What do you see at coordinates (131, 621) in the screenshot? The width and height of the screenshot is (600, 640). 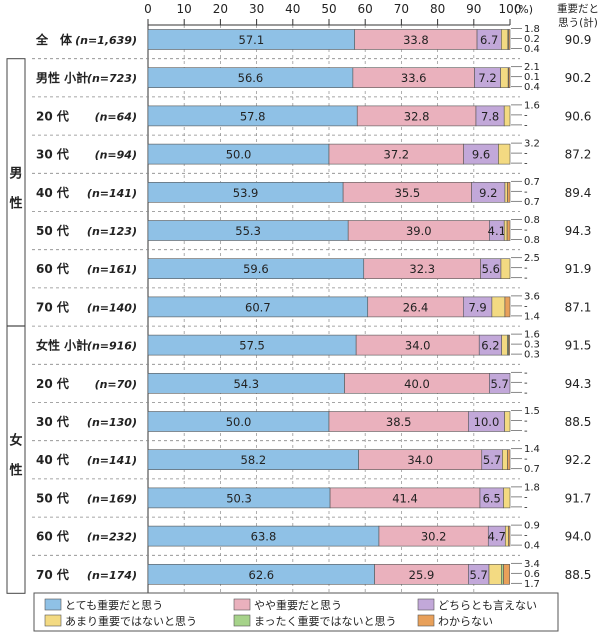 I see `legend-label: あまり重要ではないと思う` at bounding box center [131, 621].